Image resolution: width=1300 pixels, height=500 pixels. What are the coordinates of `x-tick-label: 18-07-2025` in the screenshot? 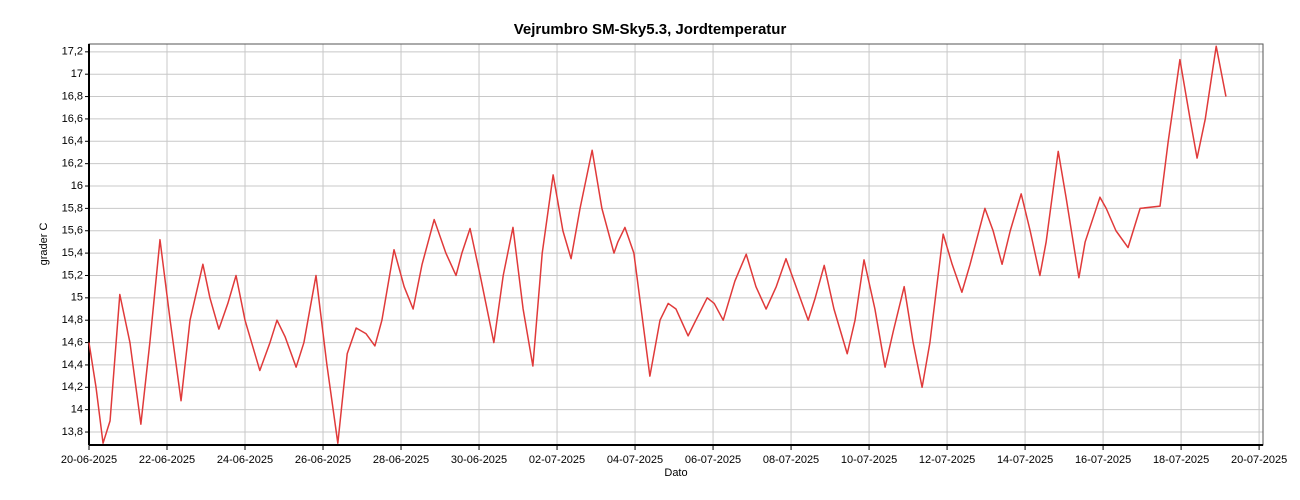 It's located at (1181, 460).